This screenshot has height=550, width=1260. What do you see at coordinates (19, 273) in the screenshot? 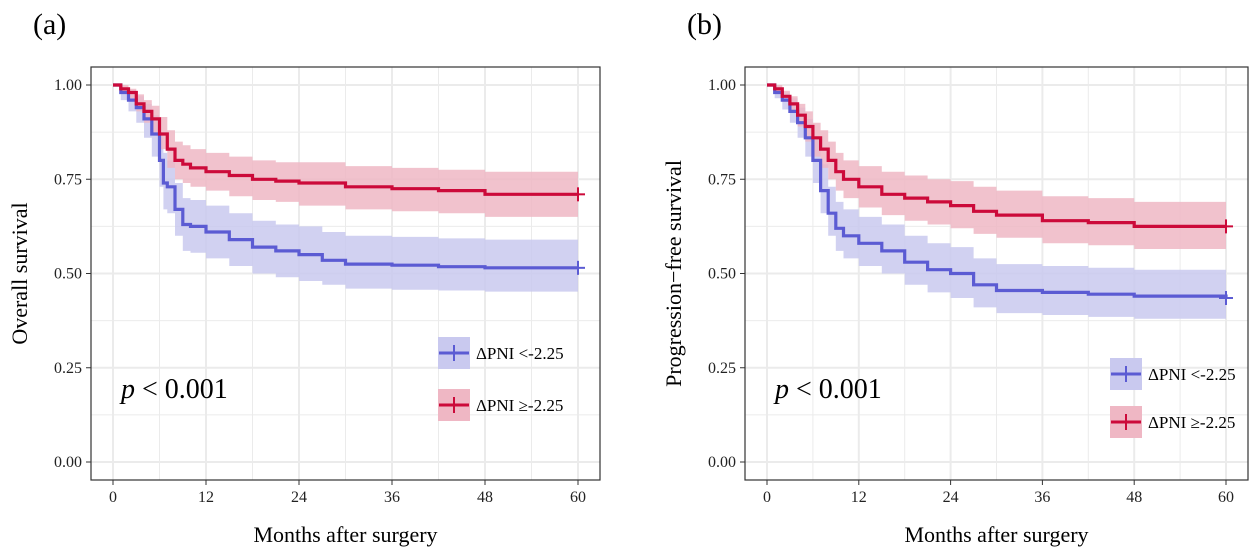
I see `y-axis-title: Overall survival` at bounding box center [19, 273].